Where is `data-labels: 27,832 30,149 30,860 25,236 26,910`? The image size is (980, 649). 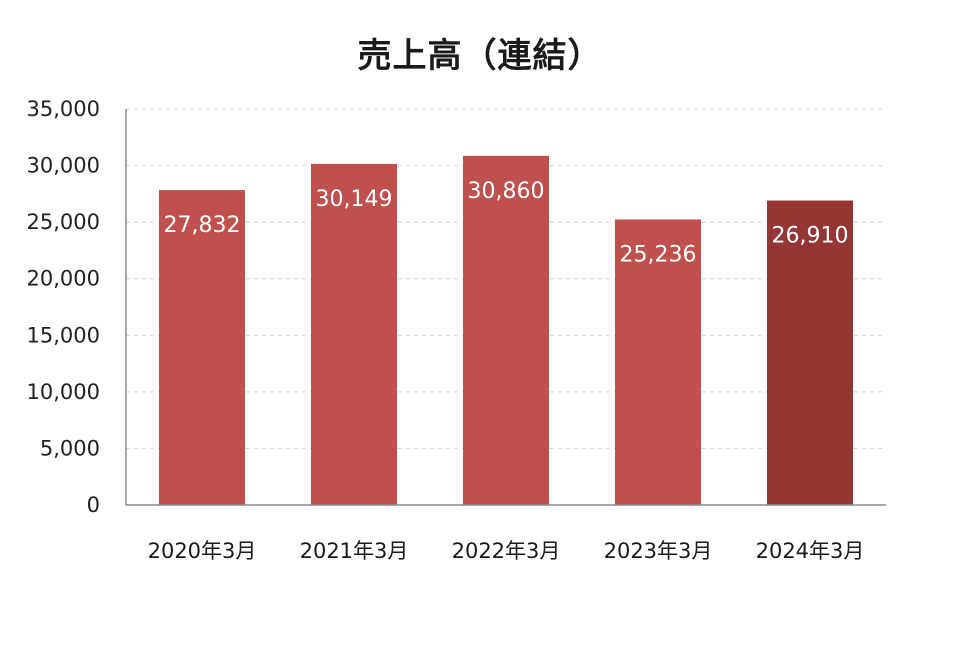
data-labels: 27,832 30,149 30,860 25,236 26,910 is located at coordinates (506, 223).